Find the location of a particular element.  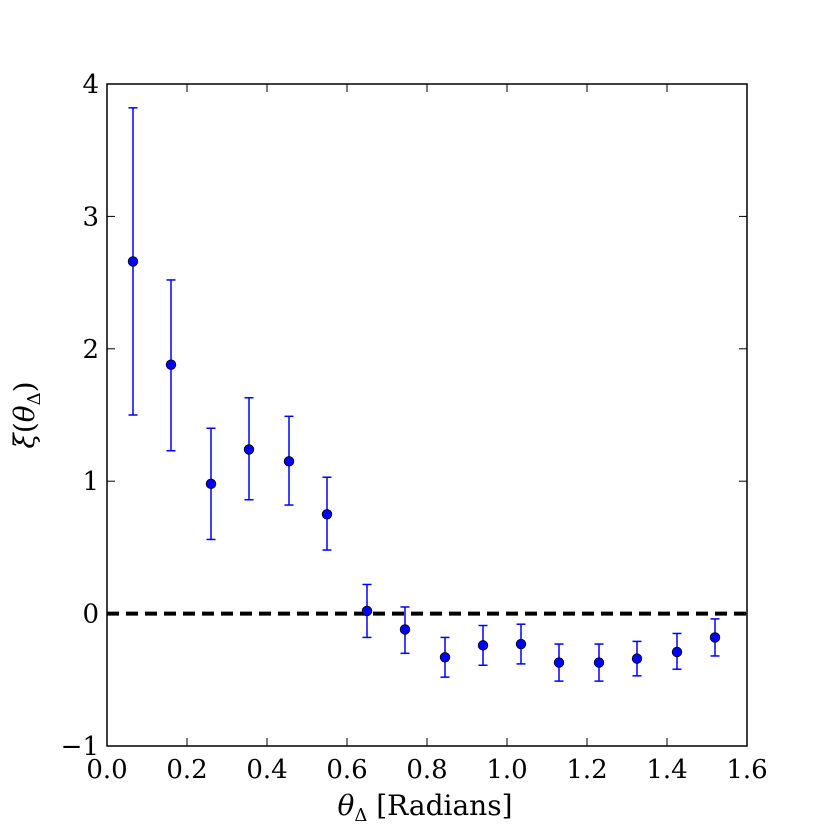

x-tick-label: 0.6 is located at coordinates (346, 770).